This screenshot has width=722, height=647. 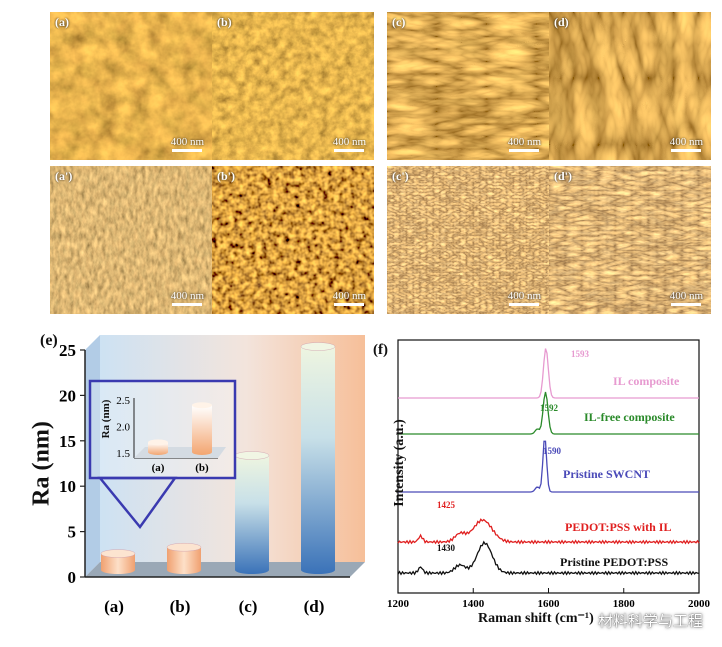 I want to click on panel-label: (a), so click(x=62, y=22).